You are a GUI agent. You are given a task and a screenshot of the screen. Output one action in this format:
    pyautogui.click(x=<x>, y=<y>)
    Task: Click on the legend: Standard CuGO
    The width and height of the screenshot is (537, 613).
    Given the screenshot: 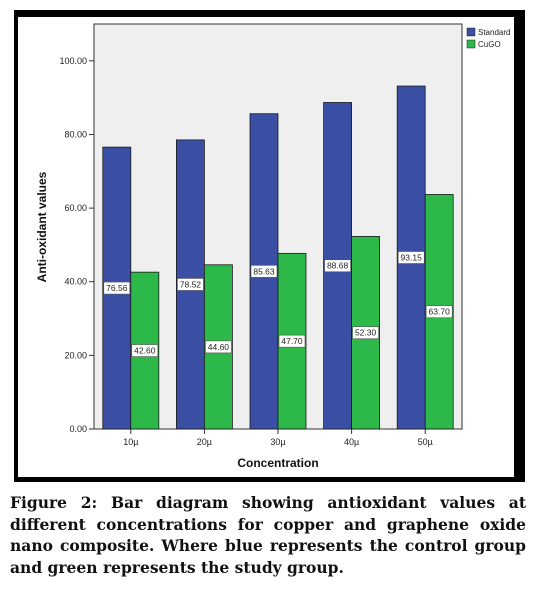 What is the action you would take?
    pyautogui.click(x=489, y=38)
    